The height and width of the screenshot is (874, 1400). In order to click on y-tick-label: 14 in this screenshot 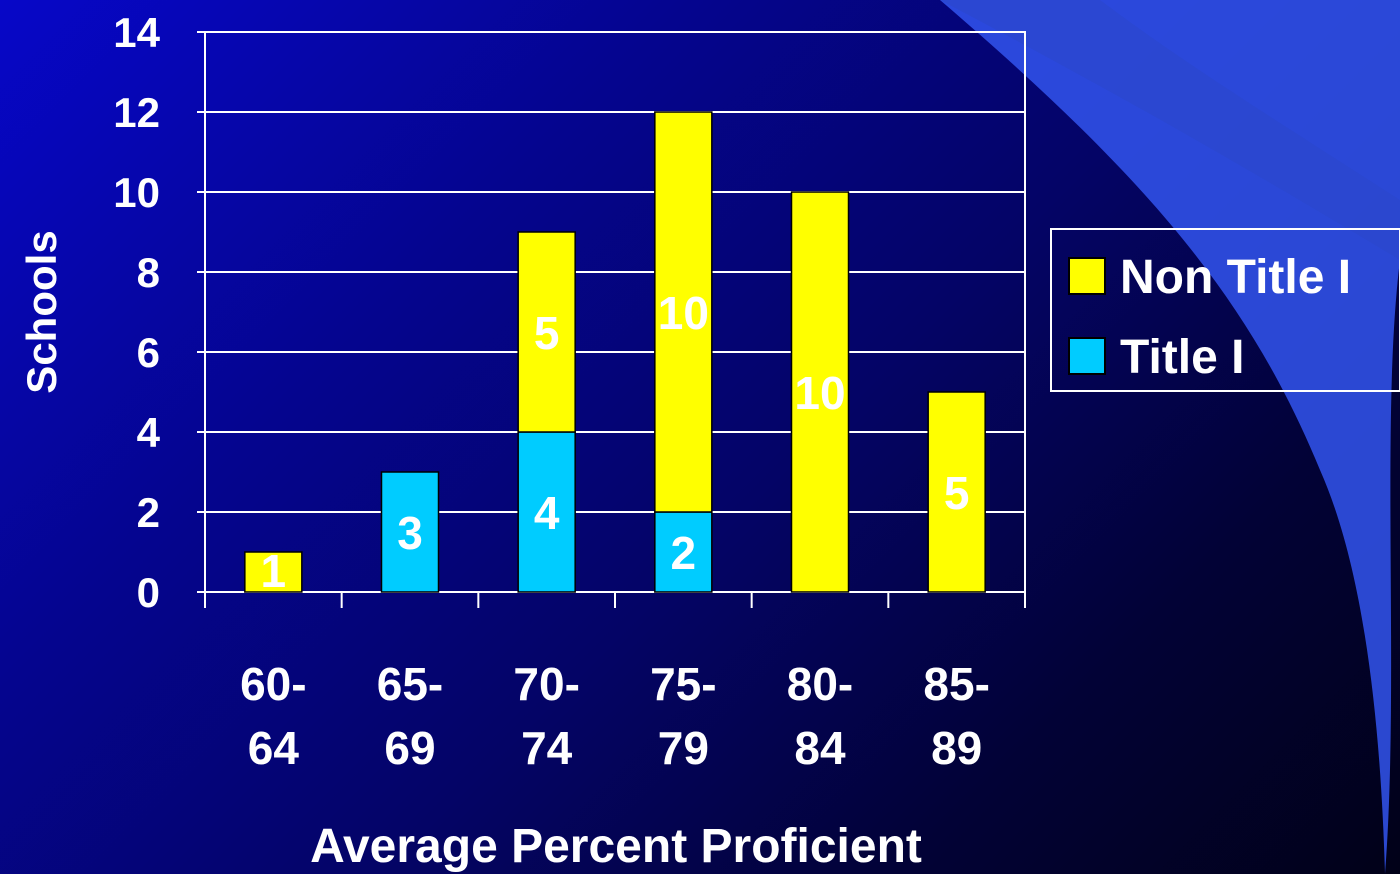, I will do `click(136, 32)`.